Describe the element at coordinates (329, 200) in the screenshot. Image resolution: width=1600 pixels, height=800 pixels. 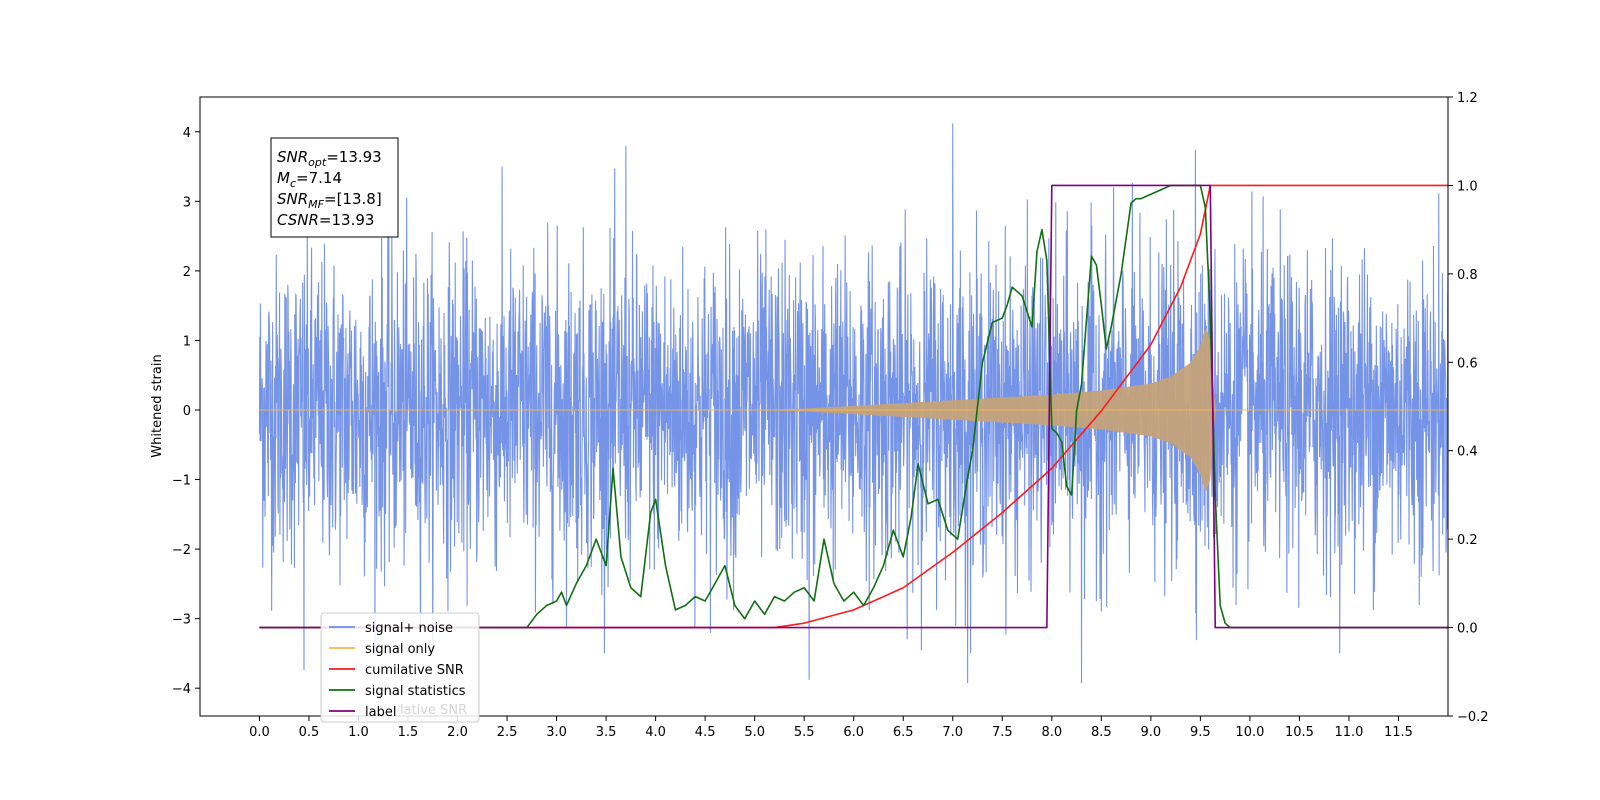
I see `annotation-line: SNRMF=[13.8]` at that location.